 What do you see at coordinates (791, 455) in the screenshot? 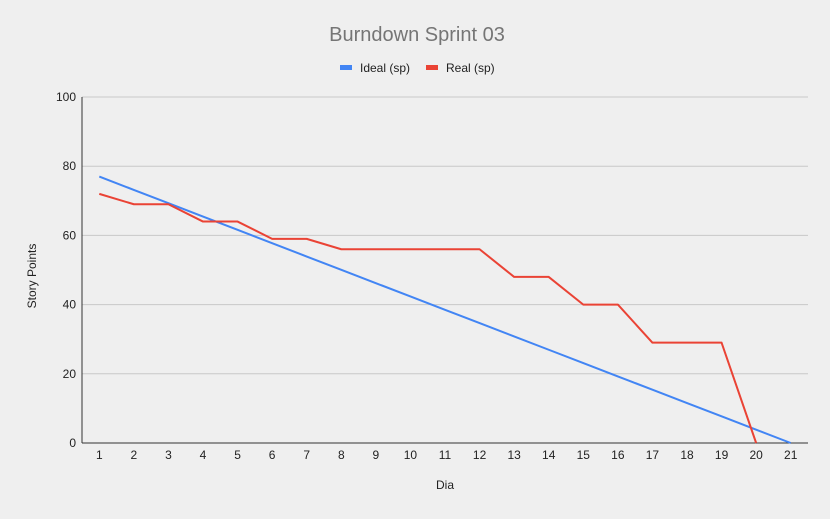
I see `x-tick-label: 21` at bounding box center [791, 455].